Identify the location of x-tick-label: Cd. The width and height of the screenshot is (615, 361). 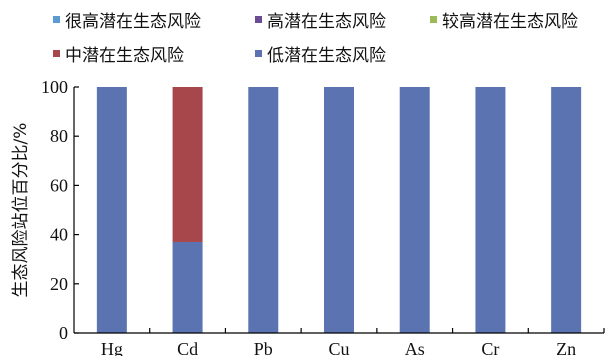
(187, 347).